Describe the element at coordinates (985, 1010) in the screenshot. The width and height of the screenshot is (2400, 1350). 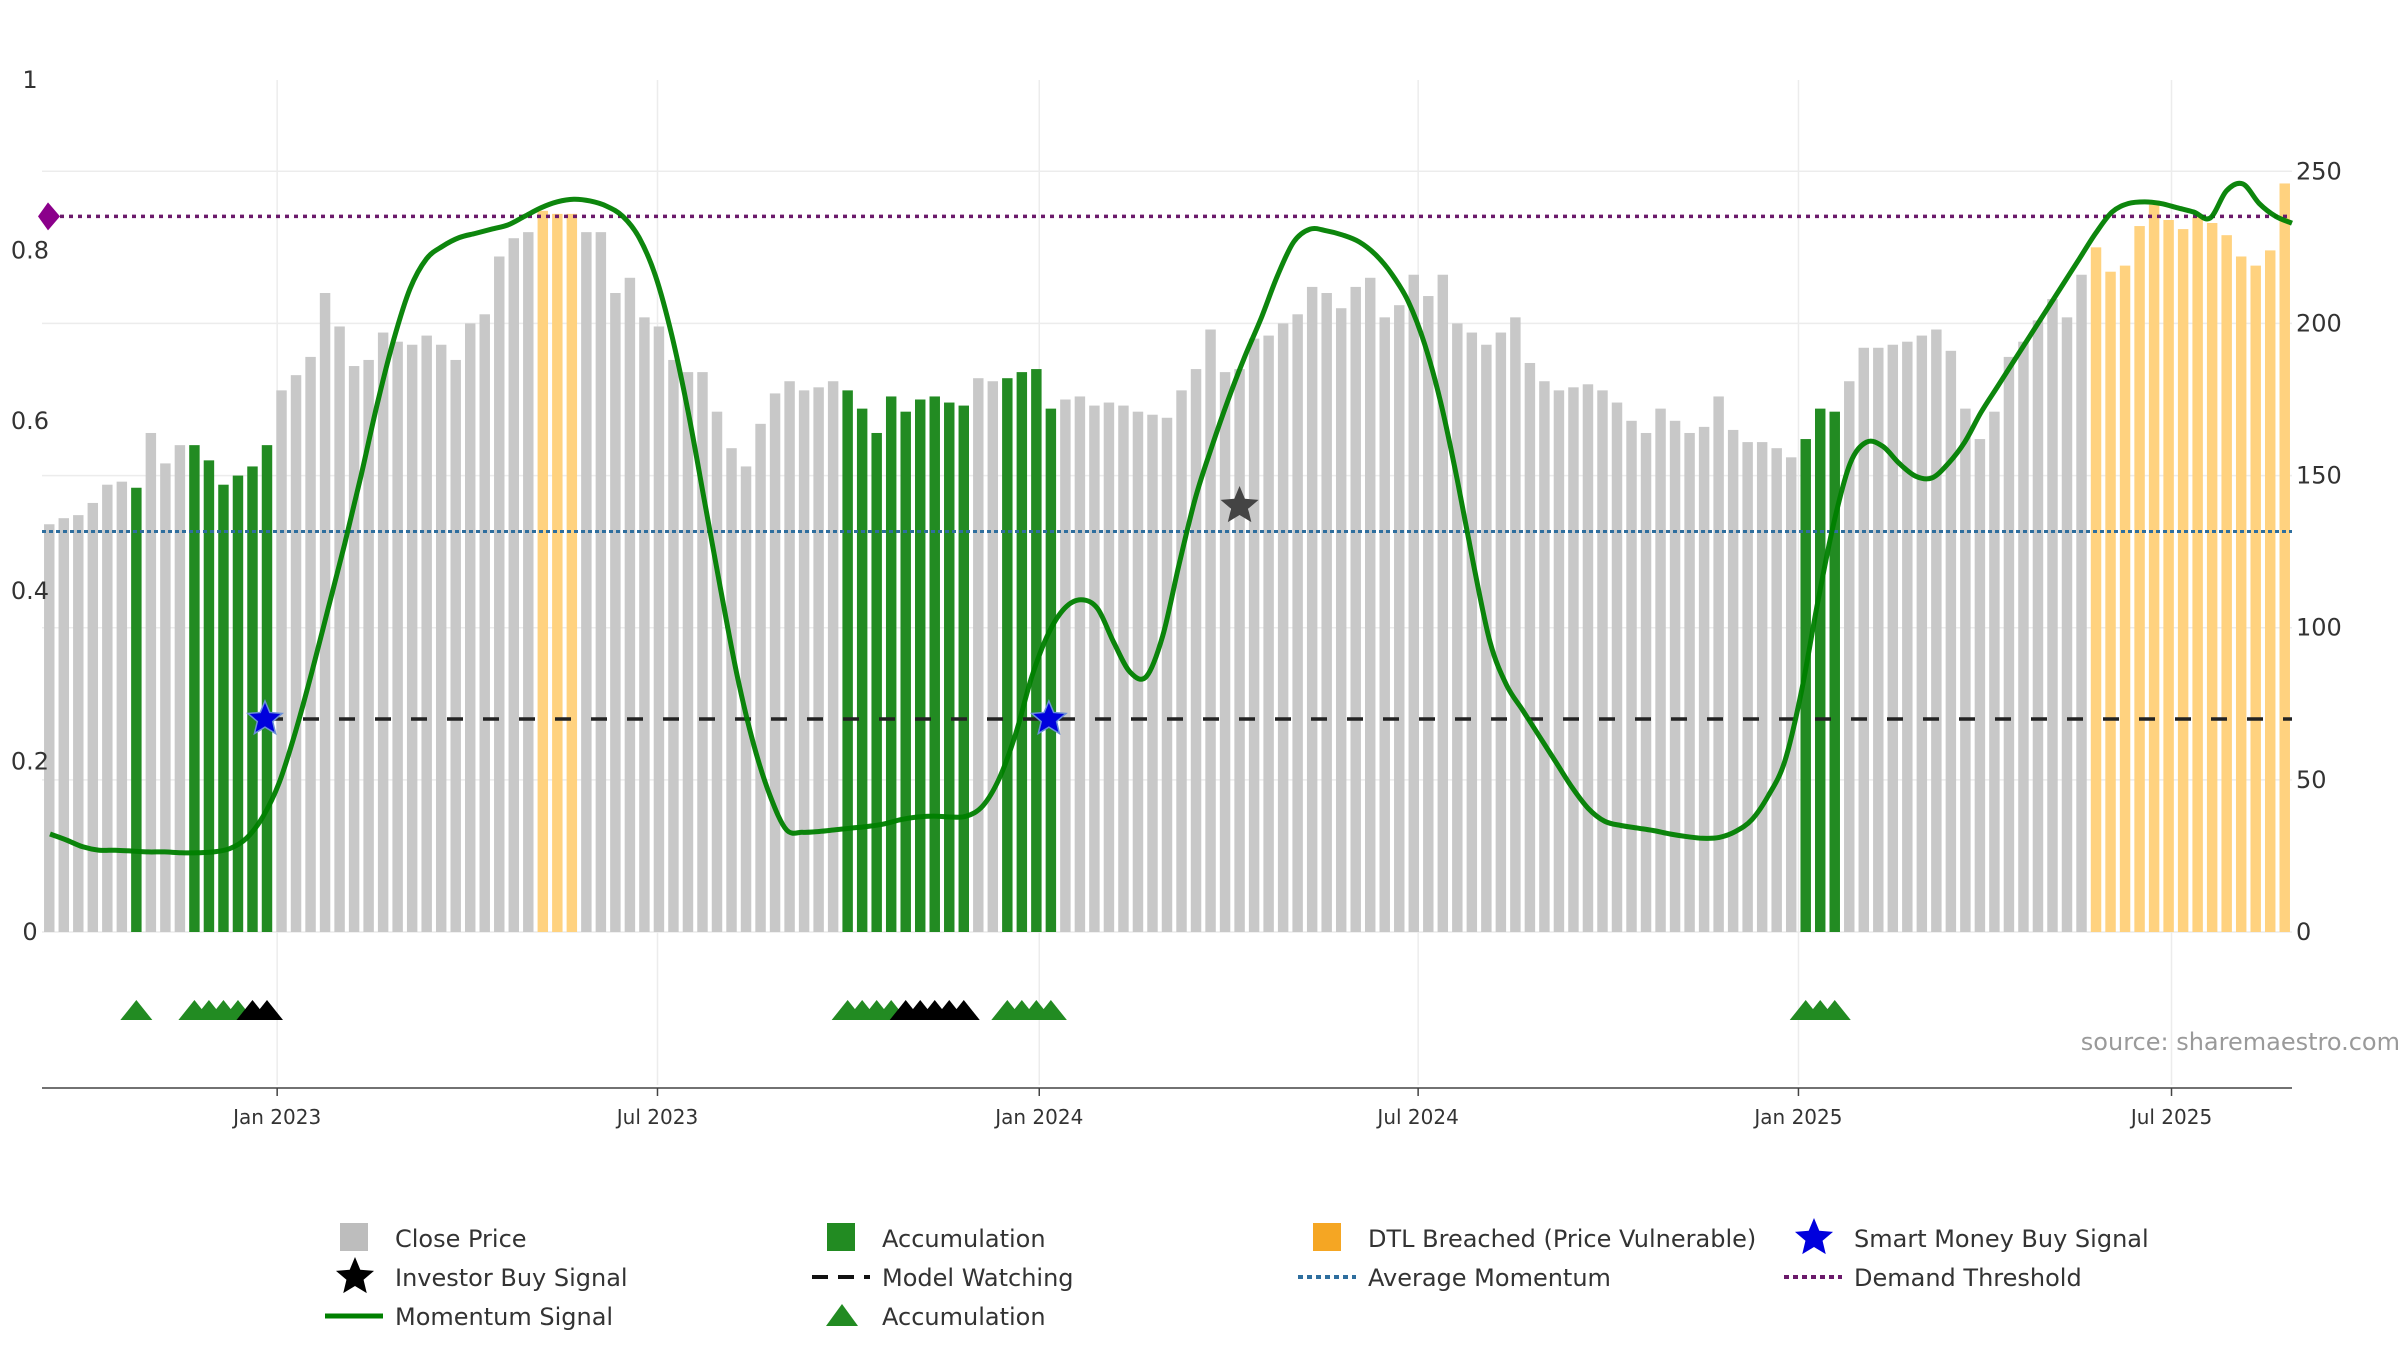
I see `accumulation-triangles` at that location.